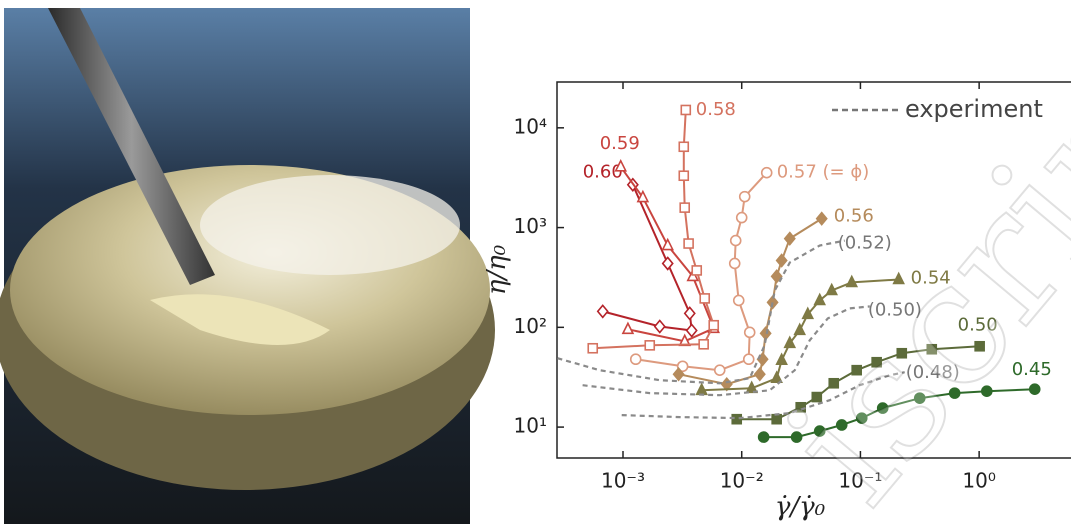 This screenshot has height=524, width=1071. What do you see at coordinates (800, 507) in the screenshot?
I see `x-axis-label: γ̇/γ̇₀` at bounding box center [800, 507].